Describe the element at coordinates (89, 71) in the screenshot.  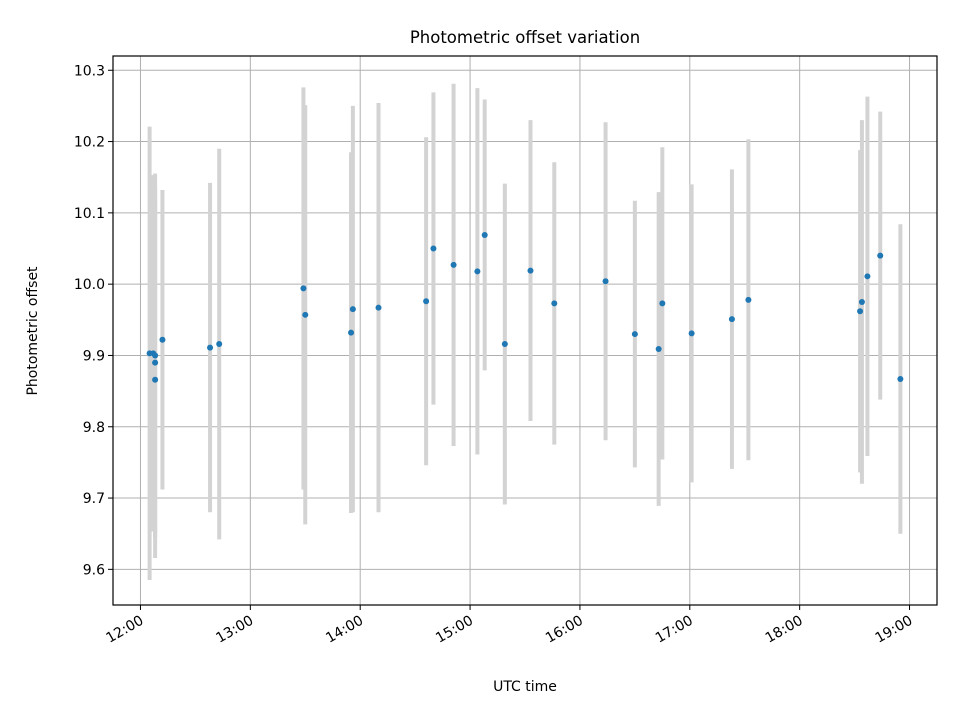
I see `y-tick-label: 10.3` at that location.